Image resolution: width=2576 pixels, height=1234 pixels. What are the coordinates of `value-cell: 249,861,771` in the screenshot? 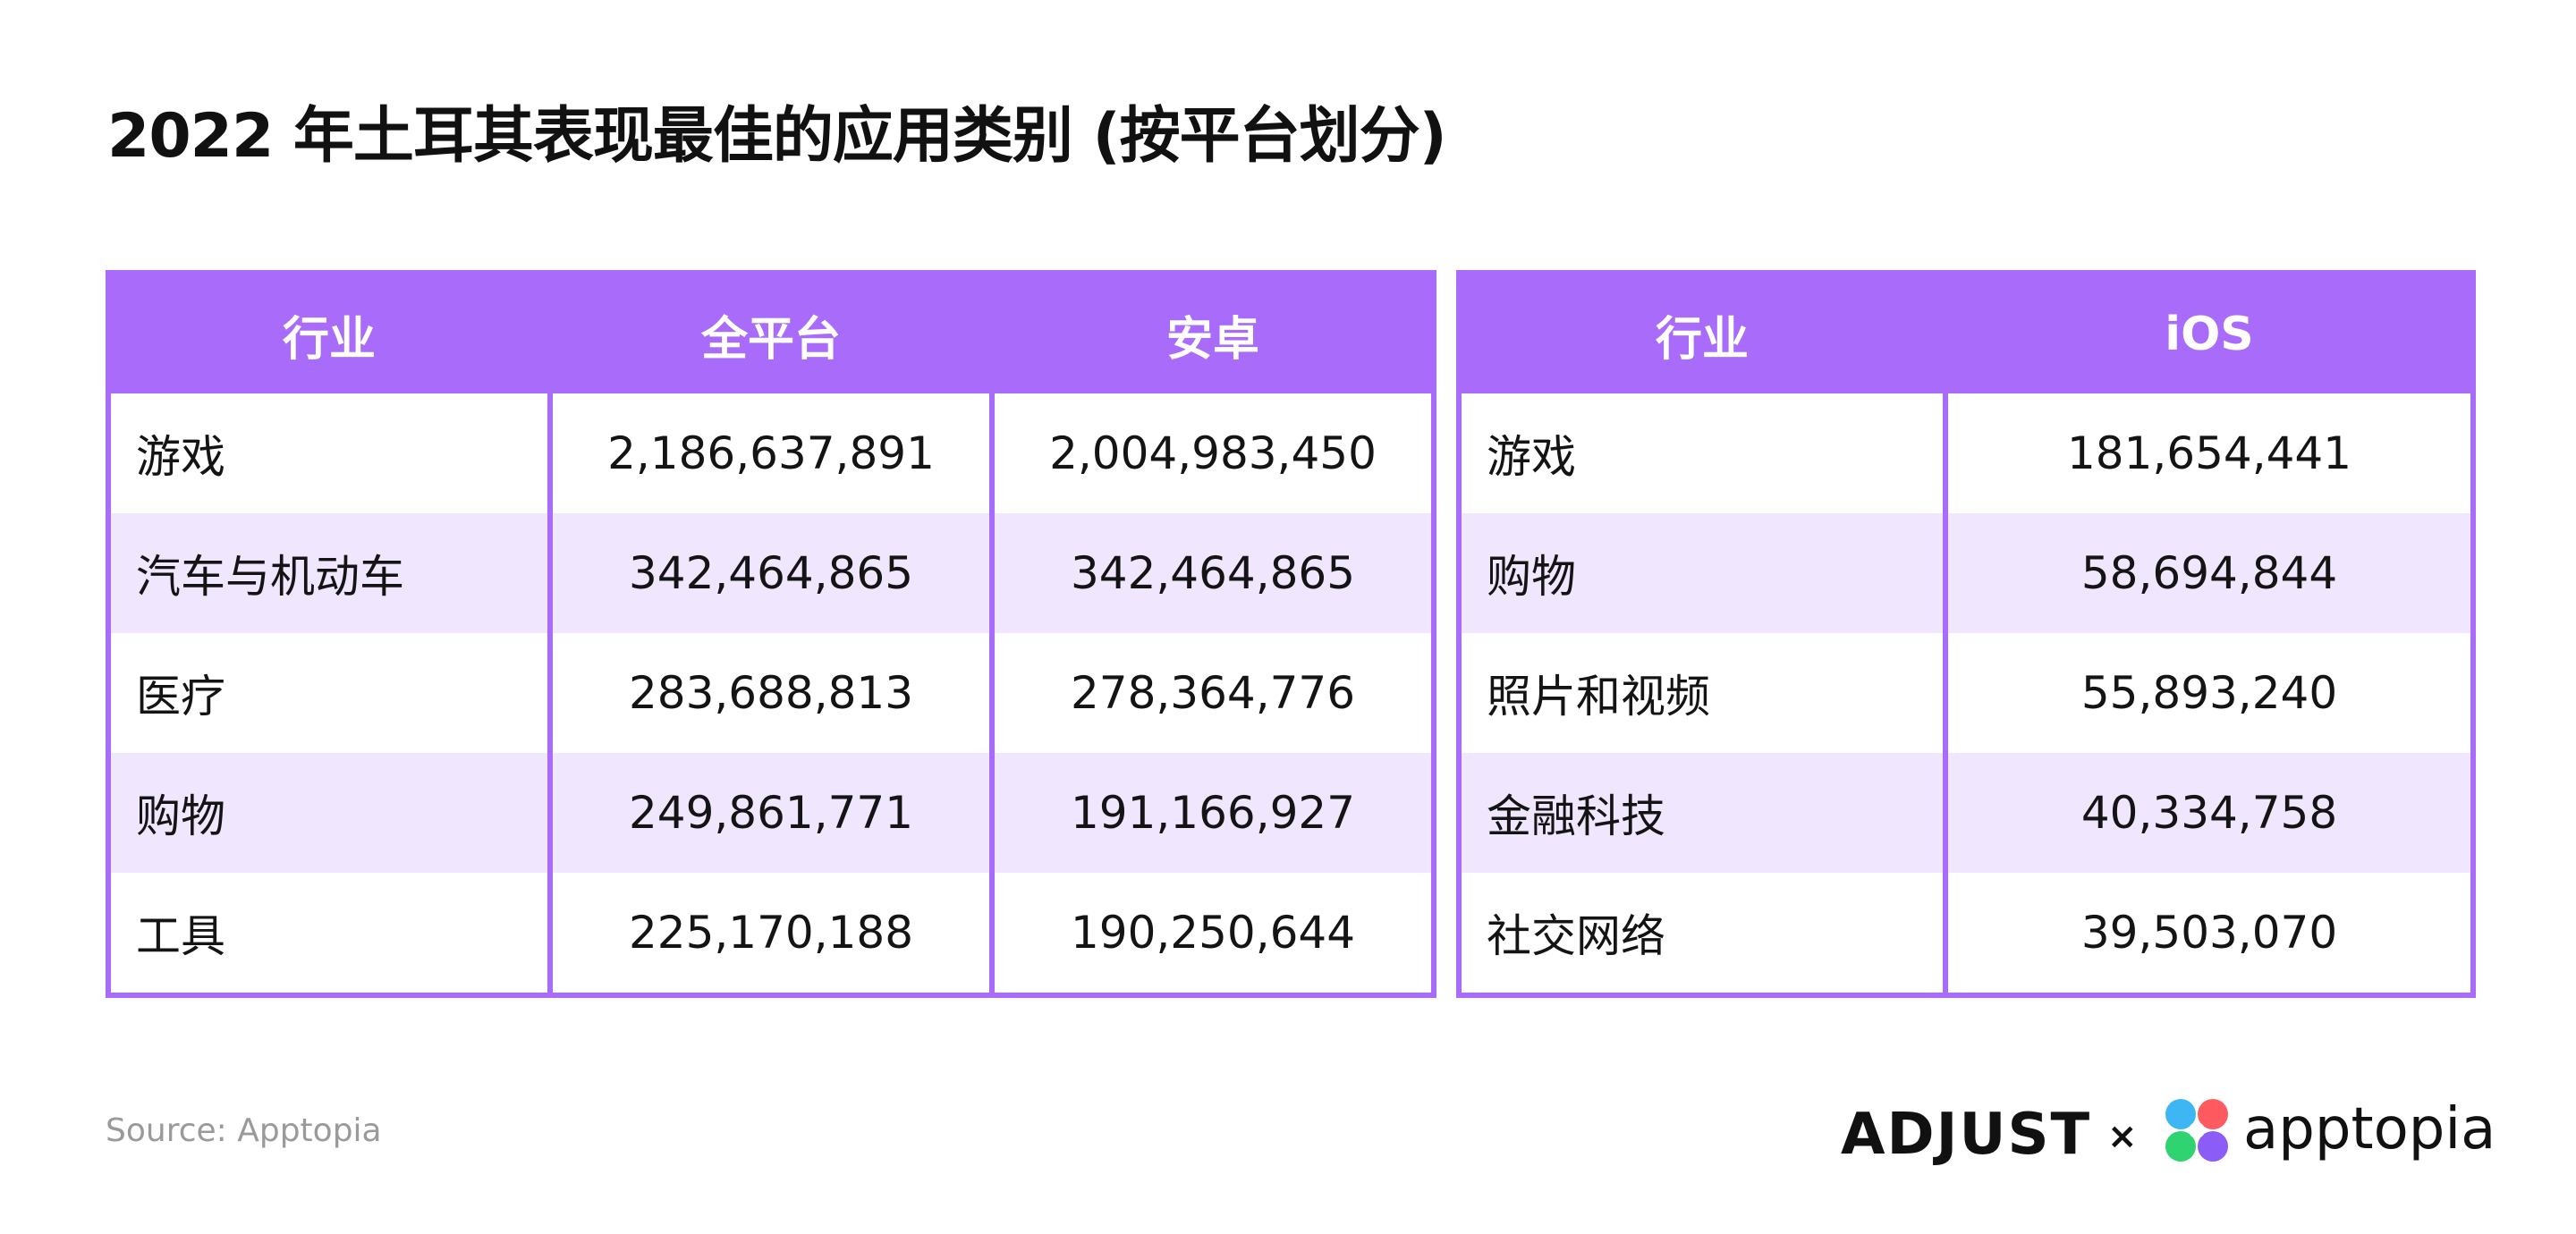 It's located at (769, 813).